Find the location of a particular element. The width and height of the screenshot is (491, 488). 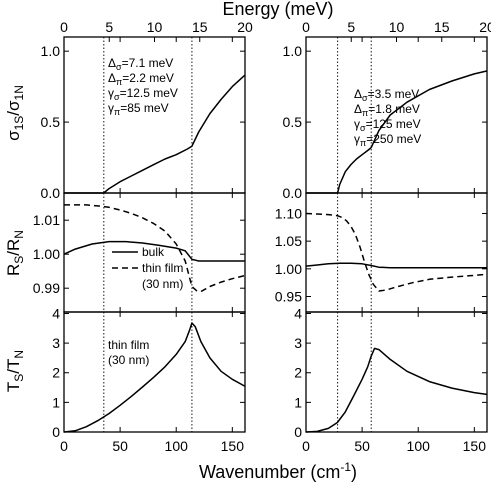

panel-1-right: 0.95 1.00 1.05 1.10 is located at coordinates (381, 252).